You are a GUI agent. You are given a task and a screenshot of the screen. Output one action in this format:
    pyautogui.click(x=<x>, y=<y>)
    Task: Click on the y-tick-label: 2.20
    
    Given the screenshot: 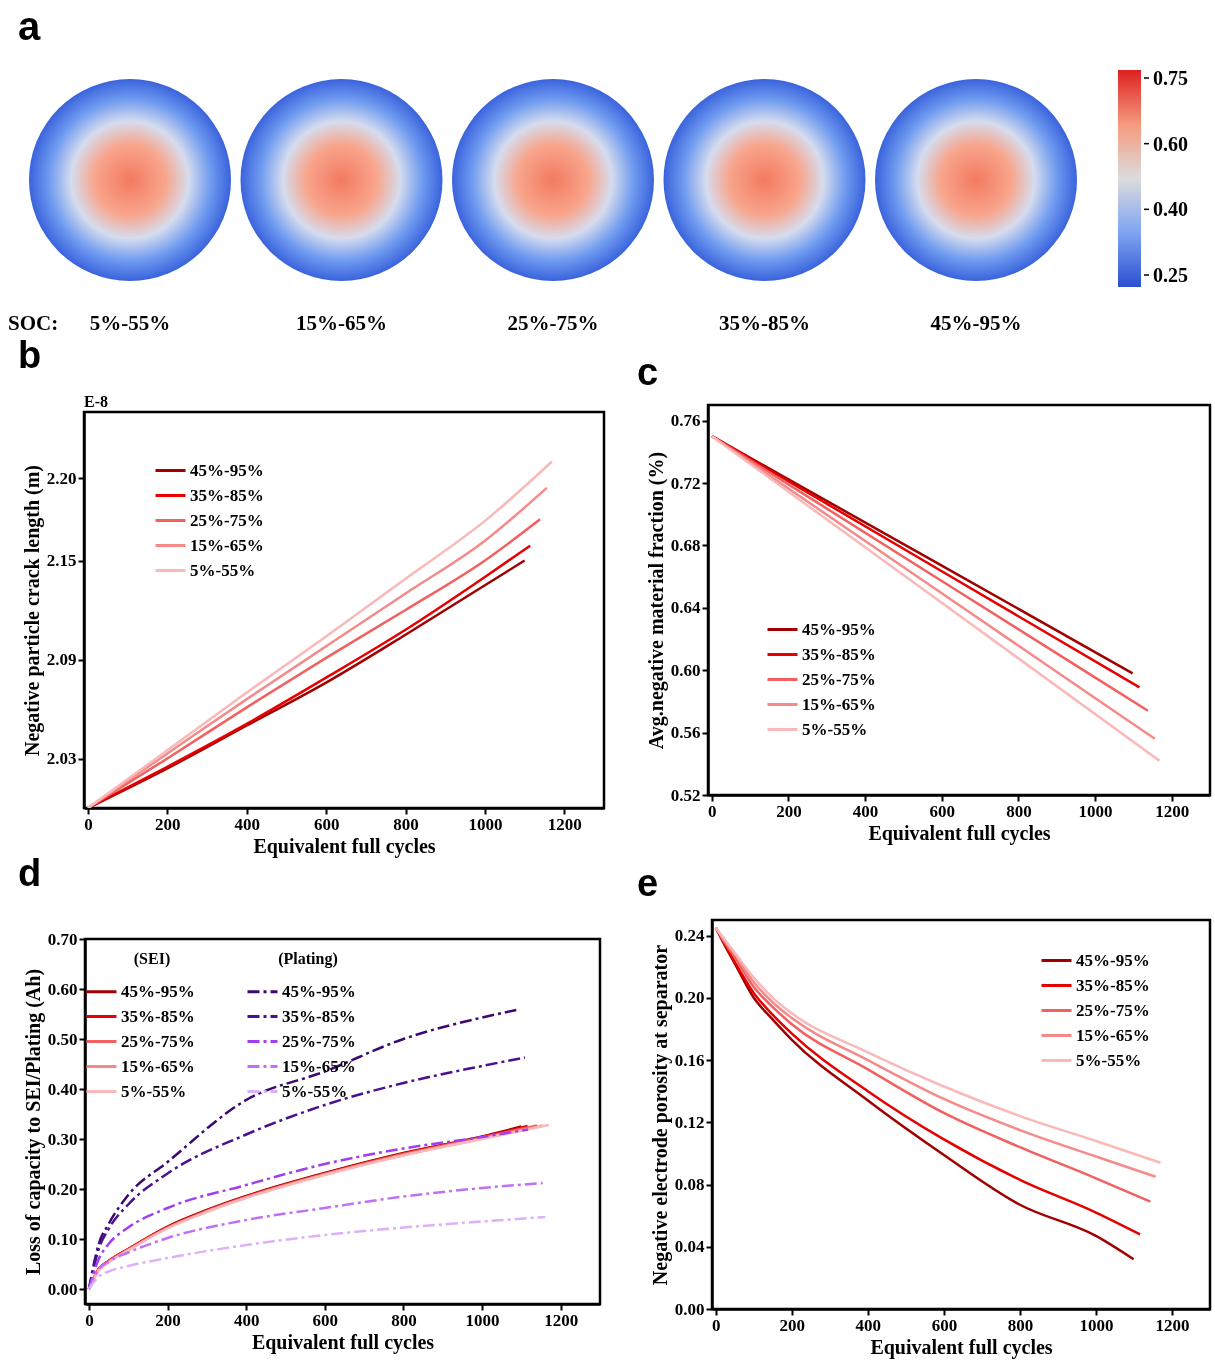 What is the action you would take?
    pyautogui.click(x=61, y=478)
    